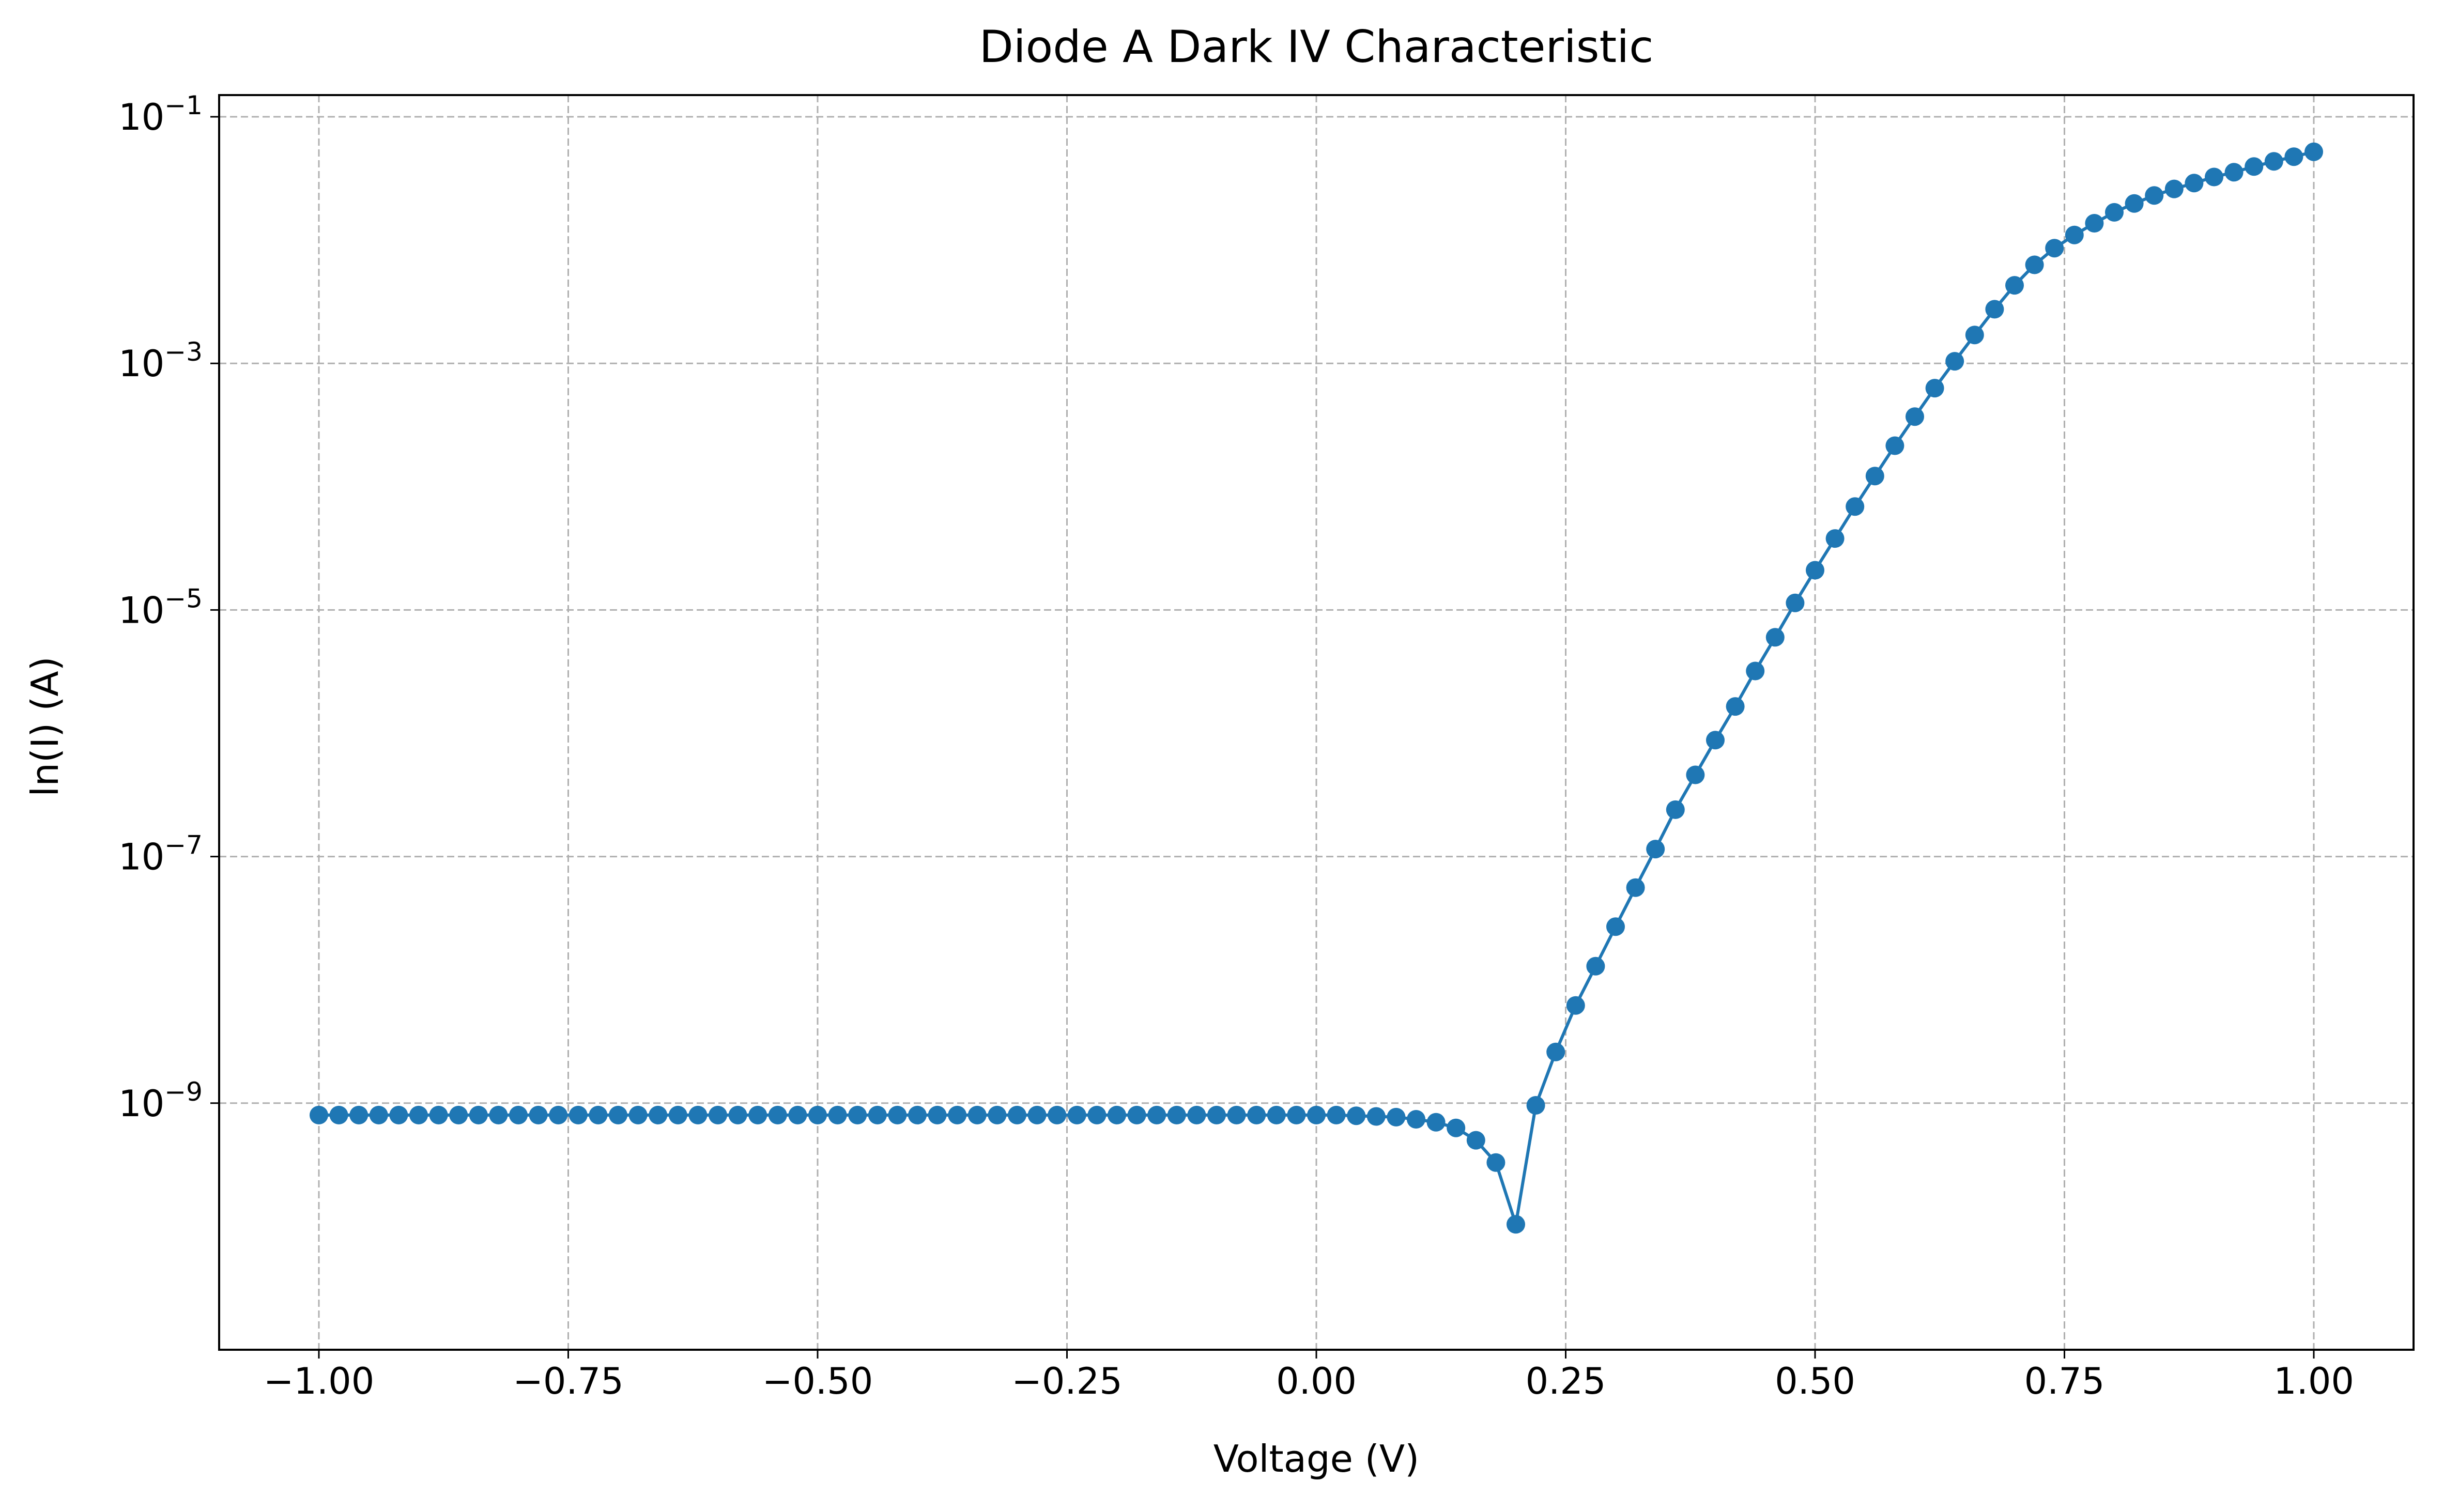 This screenshot has height=1512, width=2443. I want to click on y-tick-label: 10⁻⁷, so click(160, 854).